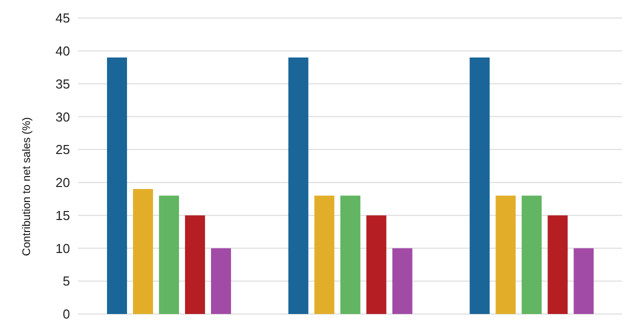 Image resolution: width=640 pixels, height=336 pixels. Describe the element at coordinates (63, 84) in the screenshot. I see `y-tick-label: 35` at that location.